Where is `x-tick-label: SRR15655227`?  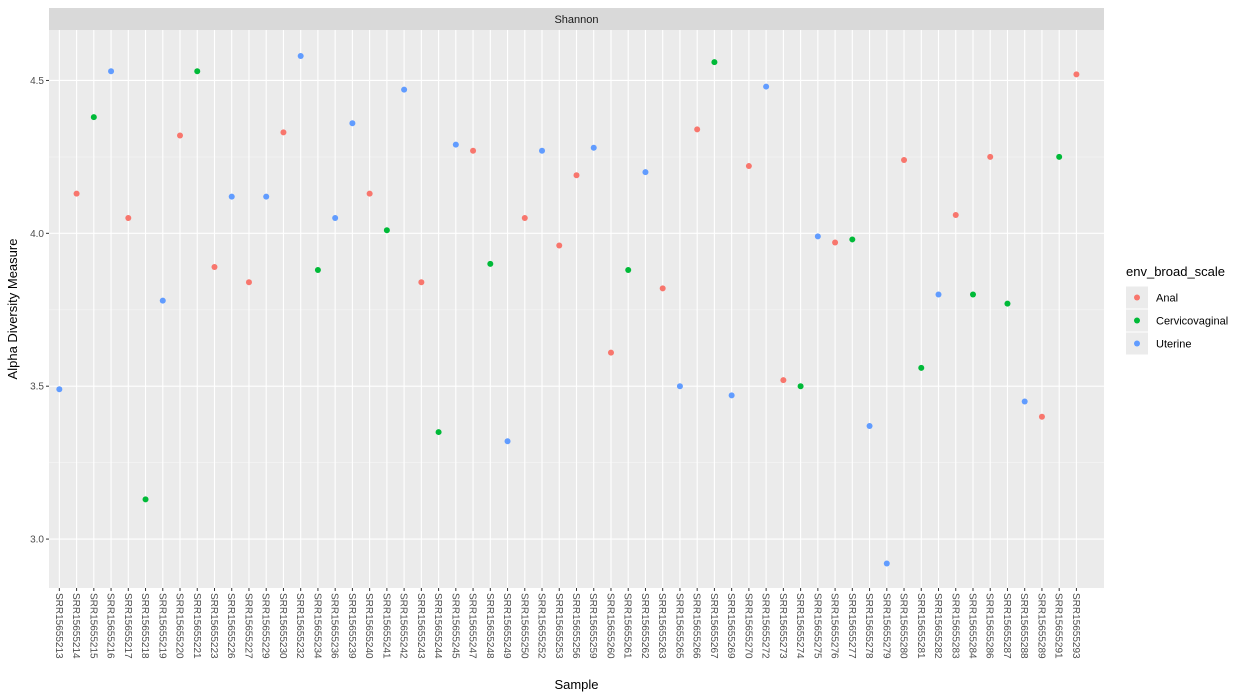
x-tick-label: SRR15655227 is located at coordinates (247, 626).